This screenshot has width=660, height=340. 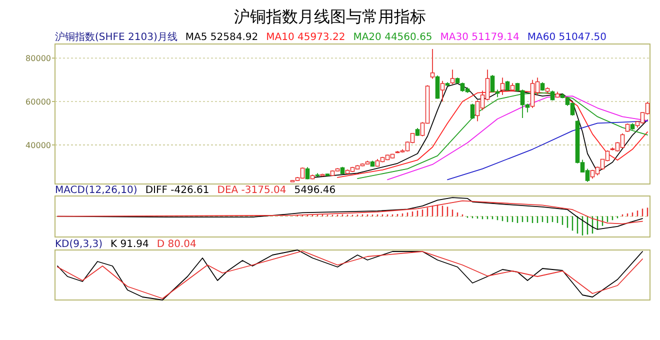 I want to click on chart-title: MACD(12,26,10), so click(x=96, y=190).